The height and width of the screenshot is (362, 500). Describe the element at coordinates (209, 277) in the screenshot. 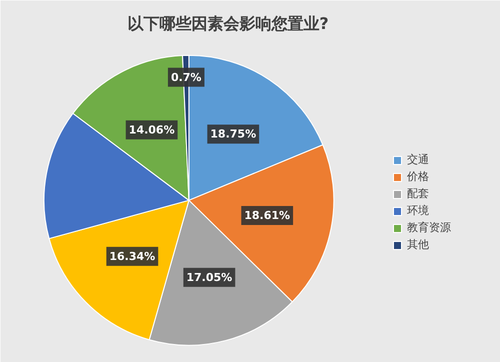

I see `data-label: 17.05%` at that location.